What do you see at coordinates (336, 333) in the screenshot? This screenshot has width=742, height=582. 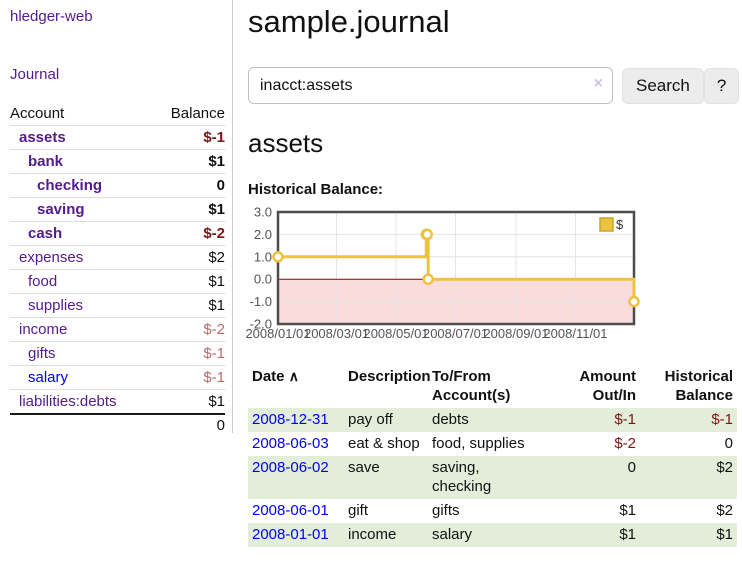 I see `svg-text: 2008/03/01` at bounding box center [336, 333].